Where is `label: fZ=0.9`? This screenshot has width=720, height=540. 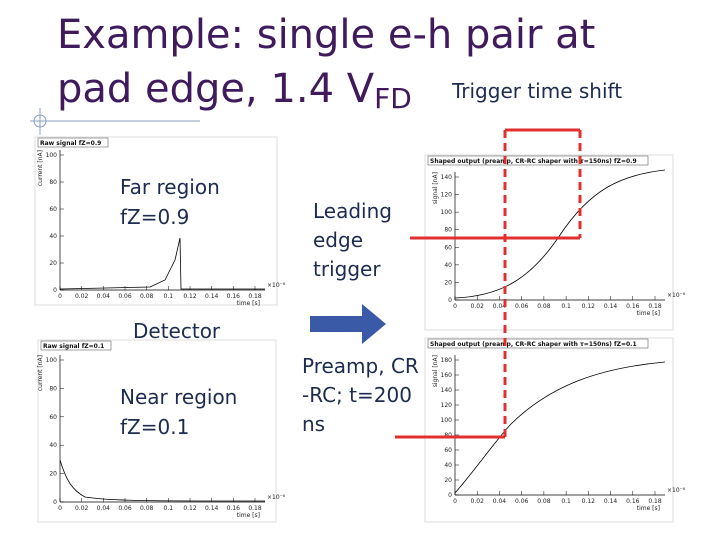
label: fZ=0.9 is located at coordinates (154, 217).